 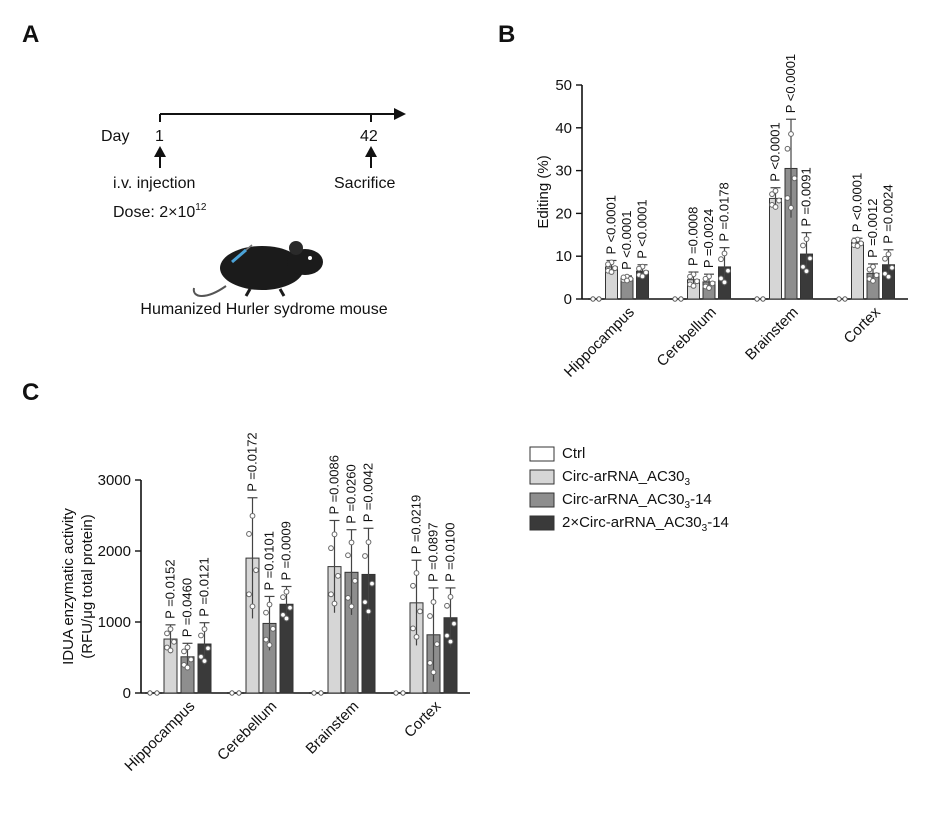 I want to click on panel-b-label: B, so click(x=506, y=34).